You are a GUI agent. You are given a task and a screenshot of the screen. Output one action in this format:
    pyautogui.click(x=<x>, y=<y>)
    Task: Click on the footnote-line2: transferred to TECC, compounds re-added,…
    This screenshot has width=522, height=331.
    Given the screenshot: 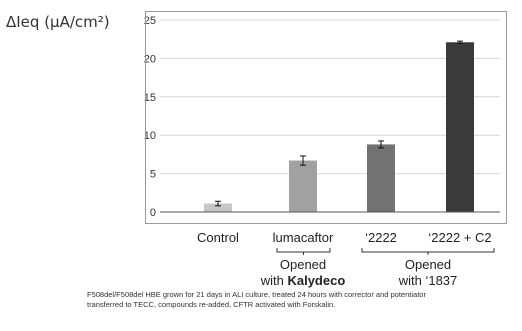 What is the action you would take?
    pyautogui.click(x=211, y=304)
    